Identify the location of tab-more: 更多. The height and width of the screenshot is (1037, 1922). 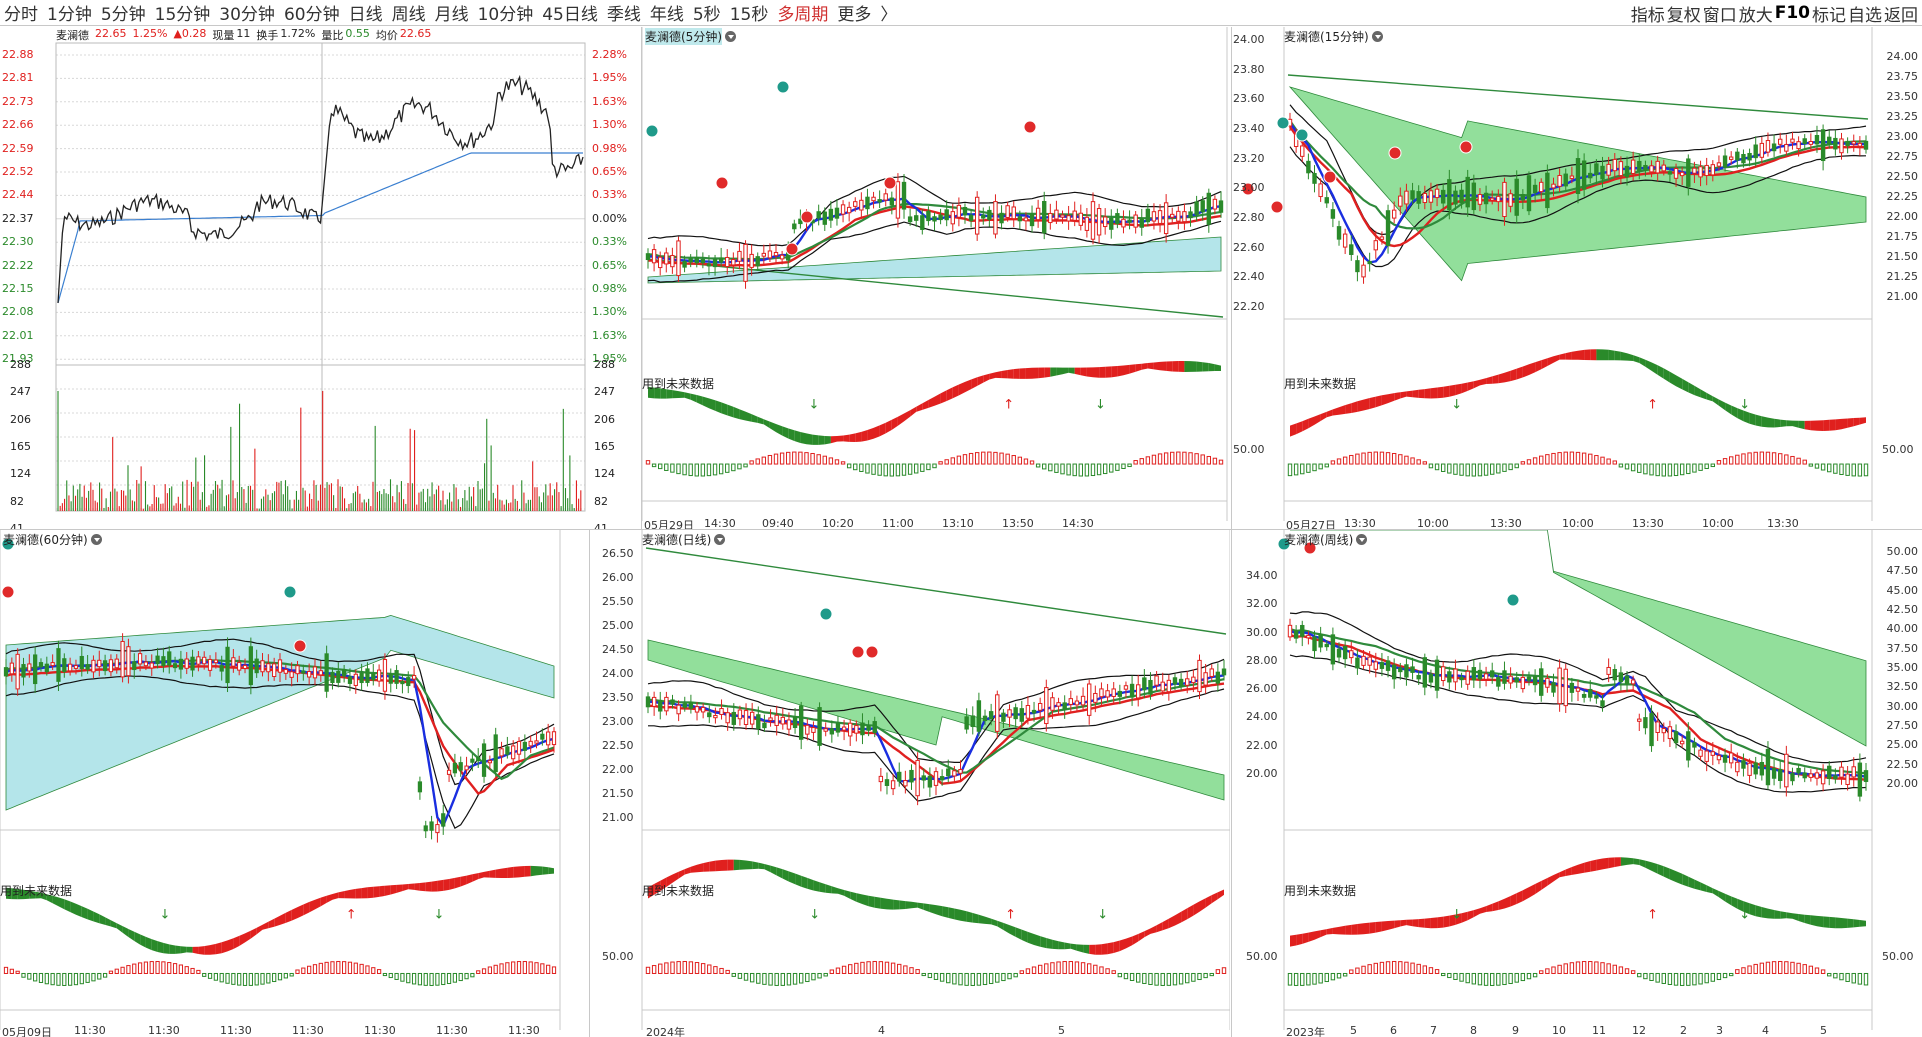
(854, 15).